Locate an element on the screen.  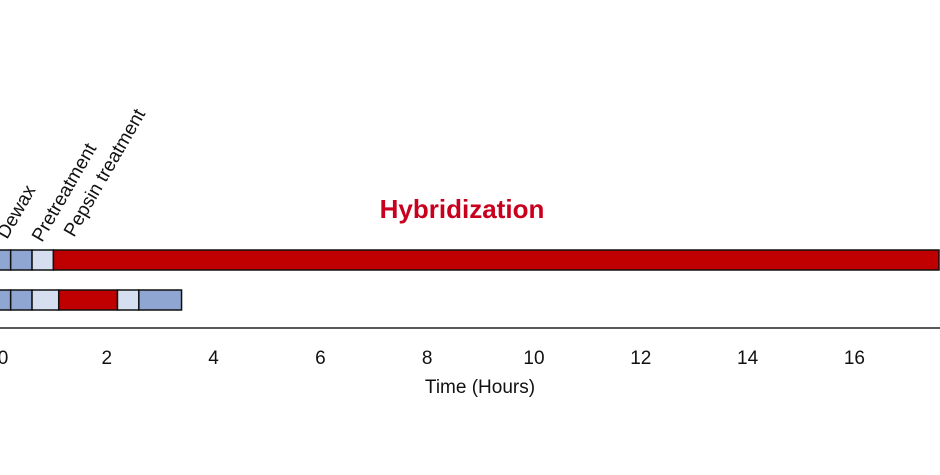
x-tick-label: 14 is located at coordinates (748, 358).